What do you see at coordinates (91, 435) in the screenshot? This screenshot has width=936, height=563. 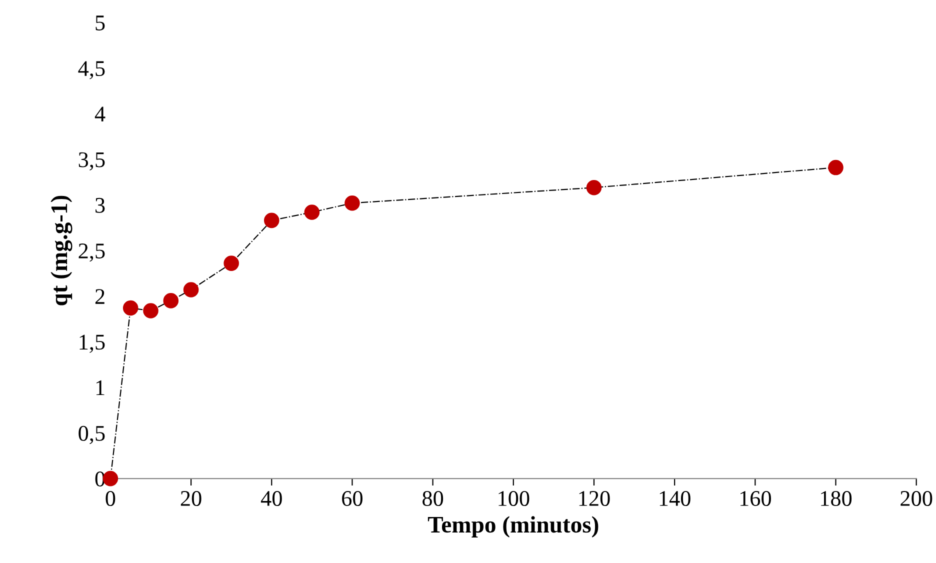 I see `y-tick-label: 0,5` at bounding box center [91, 435].